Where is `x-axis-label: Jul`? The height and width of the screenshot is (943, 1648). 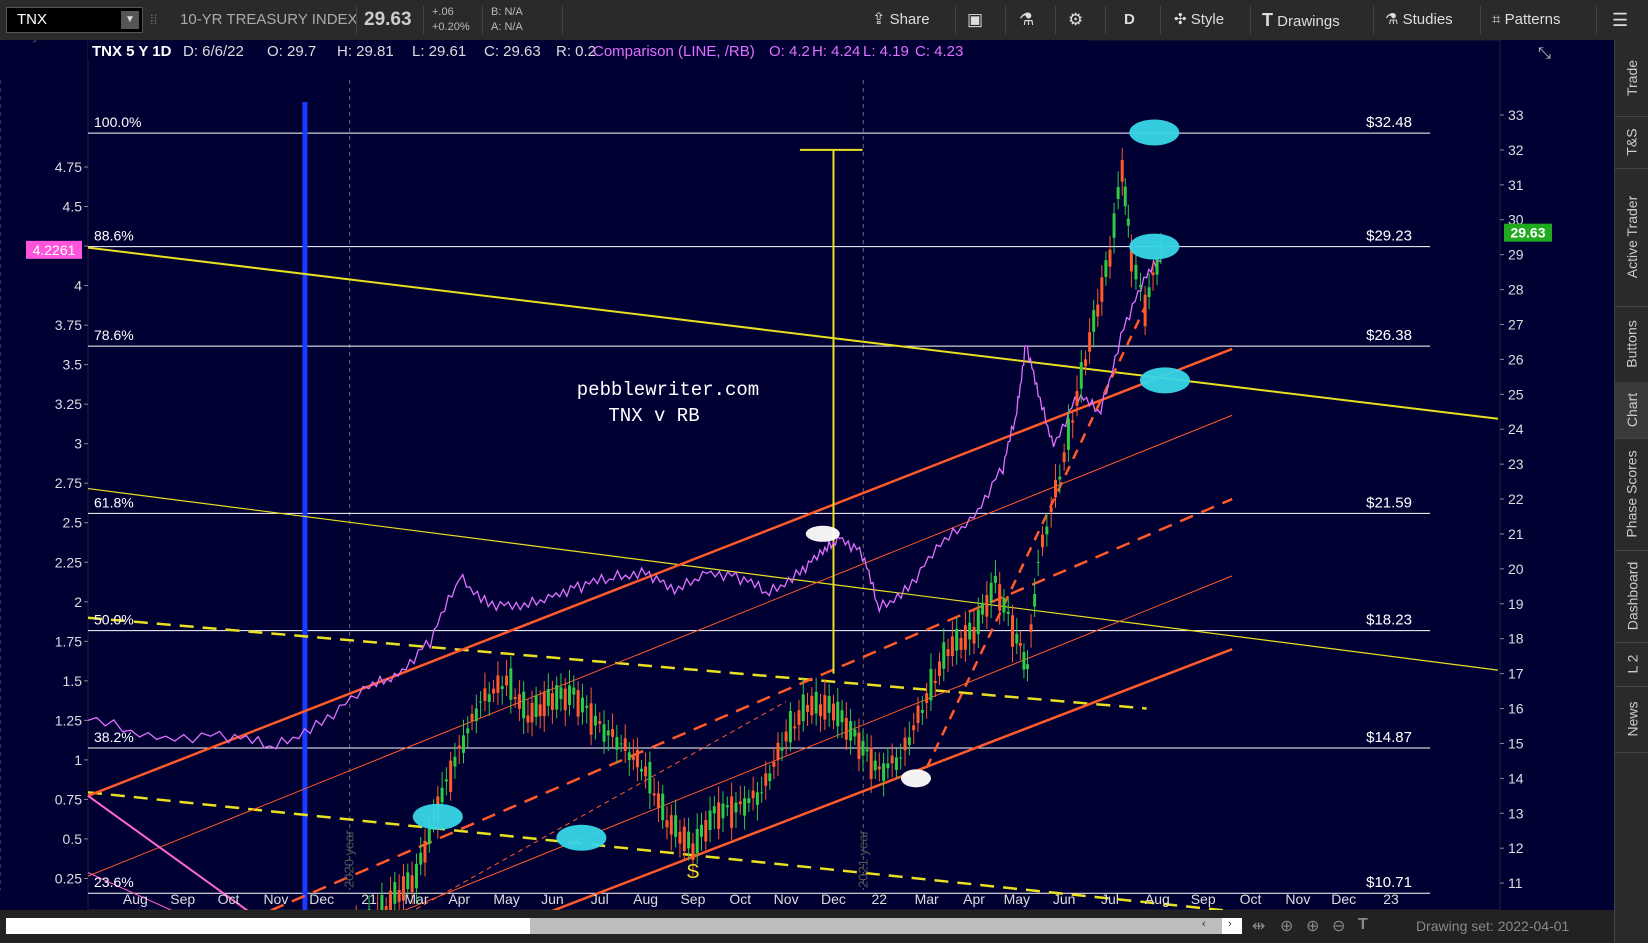
x-axis-label: Jul is located at coordinates (600, 899).